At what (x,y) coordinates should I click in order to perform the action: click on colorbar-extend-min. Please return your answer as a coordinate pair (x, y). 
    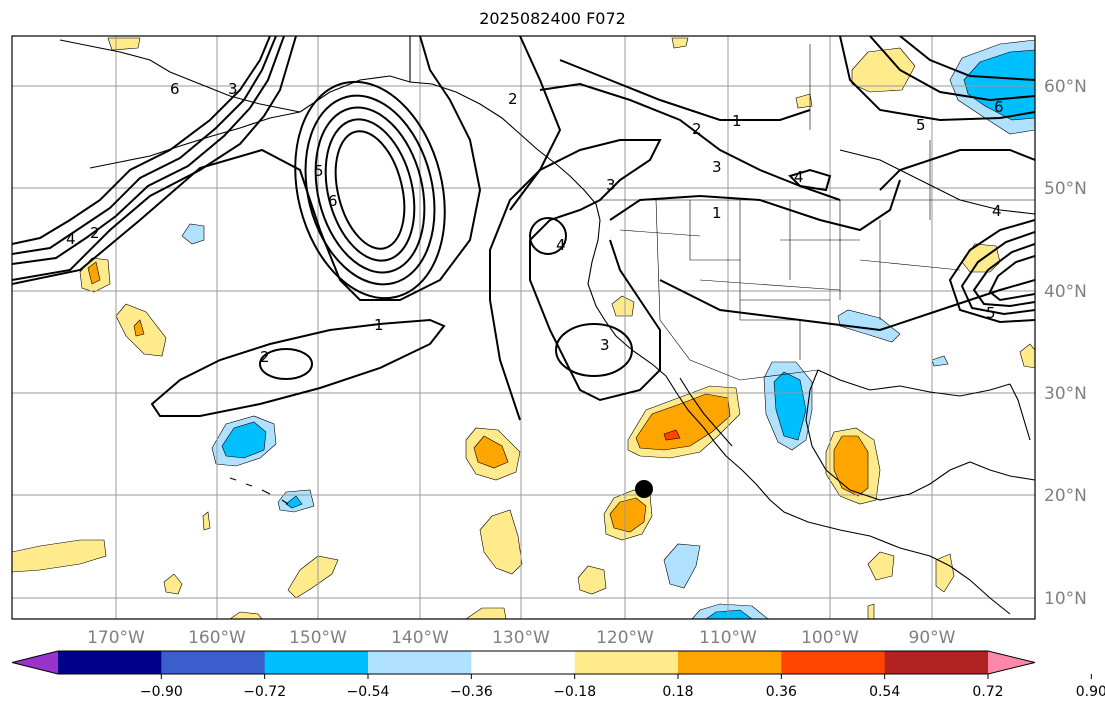
    Looking at the image, I should click on (35, 662).